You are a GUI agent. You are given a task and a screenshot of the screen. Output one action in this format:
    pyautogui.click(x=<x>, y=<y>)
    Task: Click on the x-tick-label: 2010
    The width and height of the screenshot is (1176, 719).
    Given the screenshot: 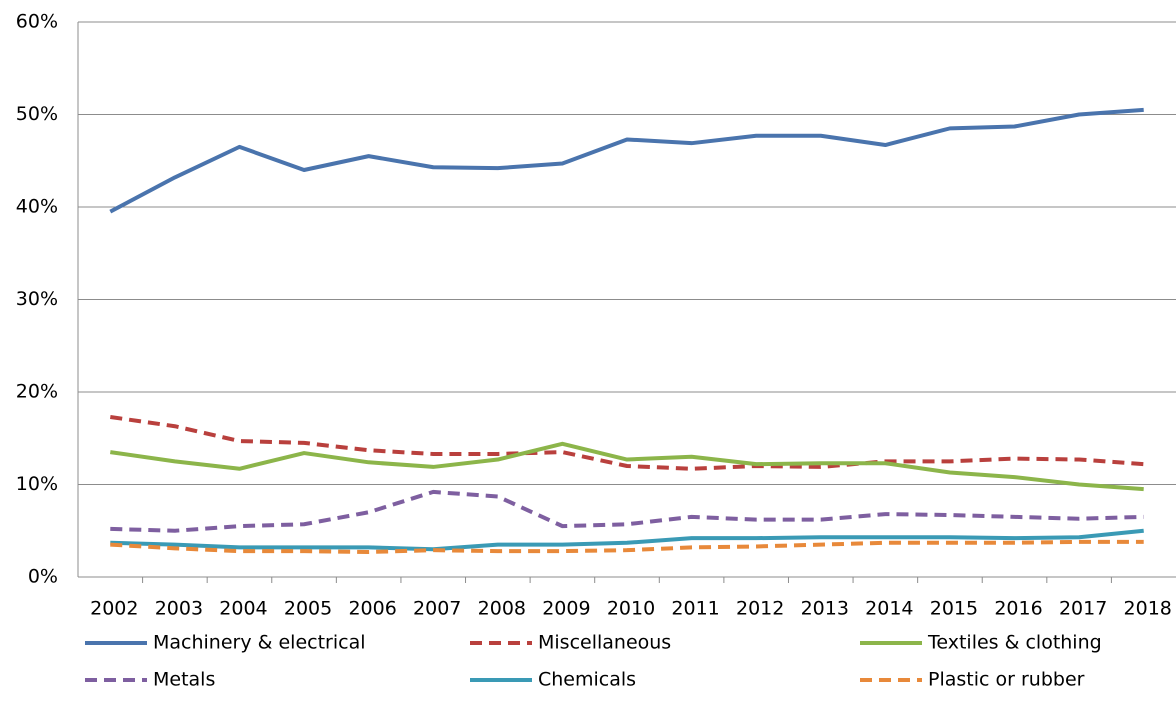 What is the action you would take?
    pyautogui.click(x=631, y=609)
    